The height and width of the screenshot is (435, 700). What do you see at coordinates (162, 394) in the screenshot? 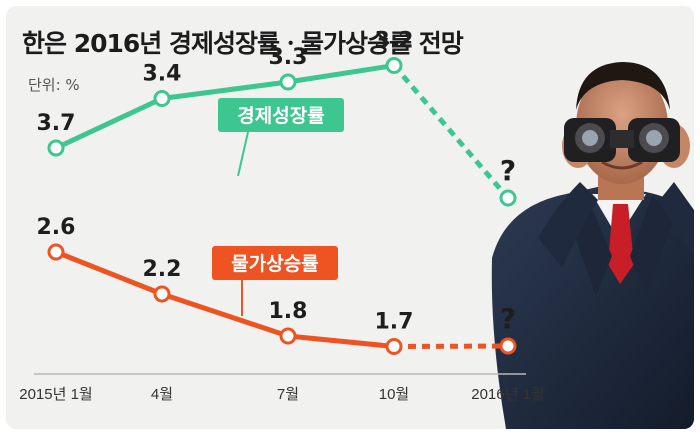
I see `x-tick-label: 4월` at bounding box center [162, 394].